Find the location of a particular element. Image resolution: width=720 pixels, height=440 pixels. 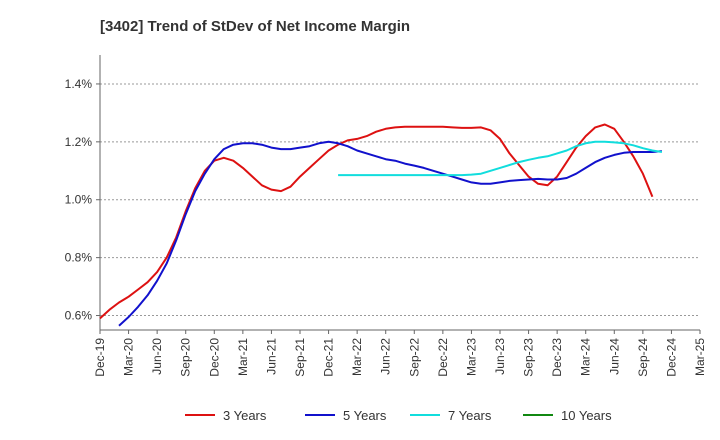

x-tick-label: Dec-22 is located at coordinates (443, 357).